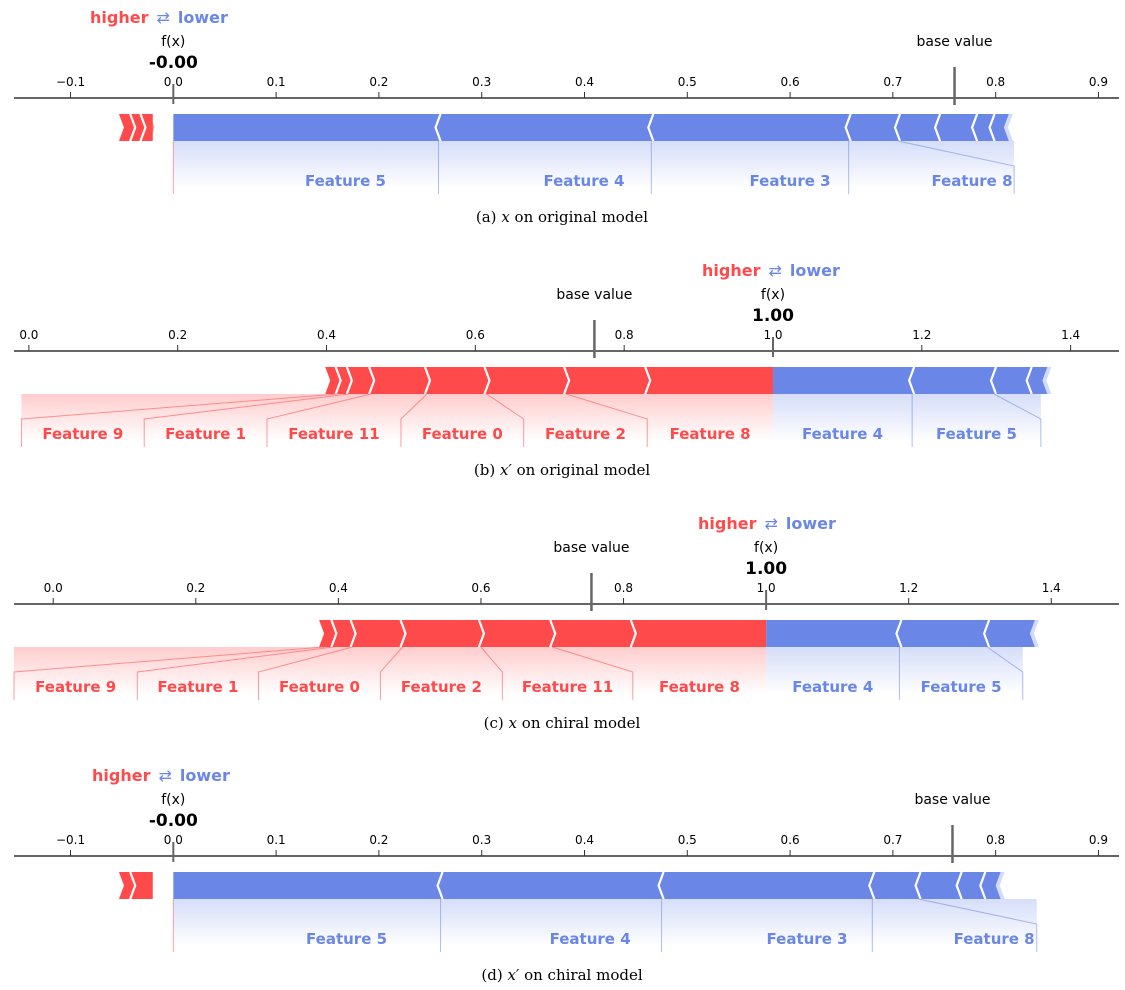 The height and width of the screenshot is (990, 1125). What do you see at coordinates (494, 975) in the screenshot?
I see `caption-tag: (d)` at bounding box center [494, 975].